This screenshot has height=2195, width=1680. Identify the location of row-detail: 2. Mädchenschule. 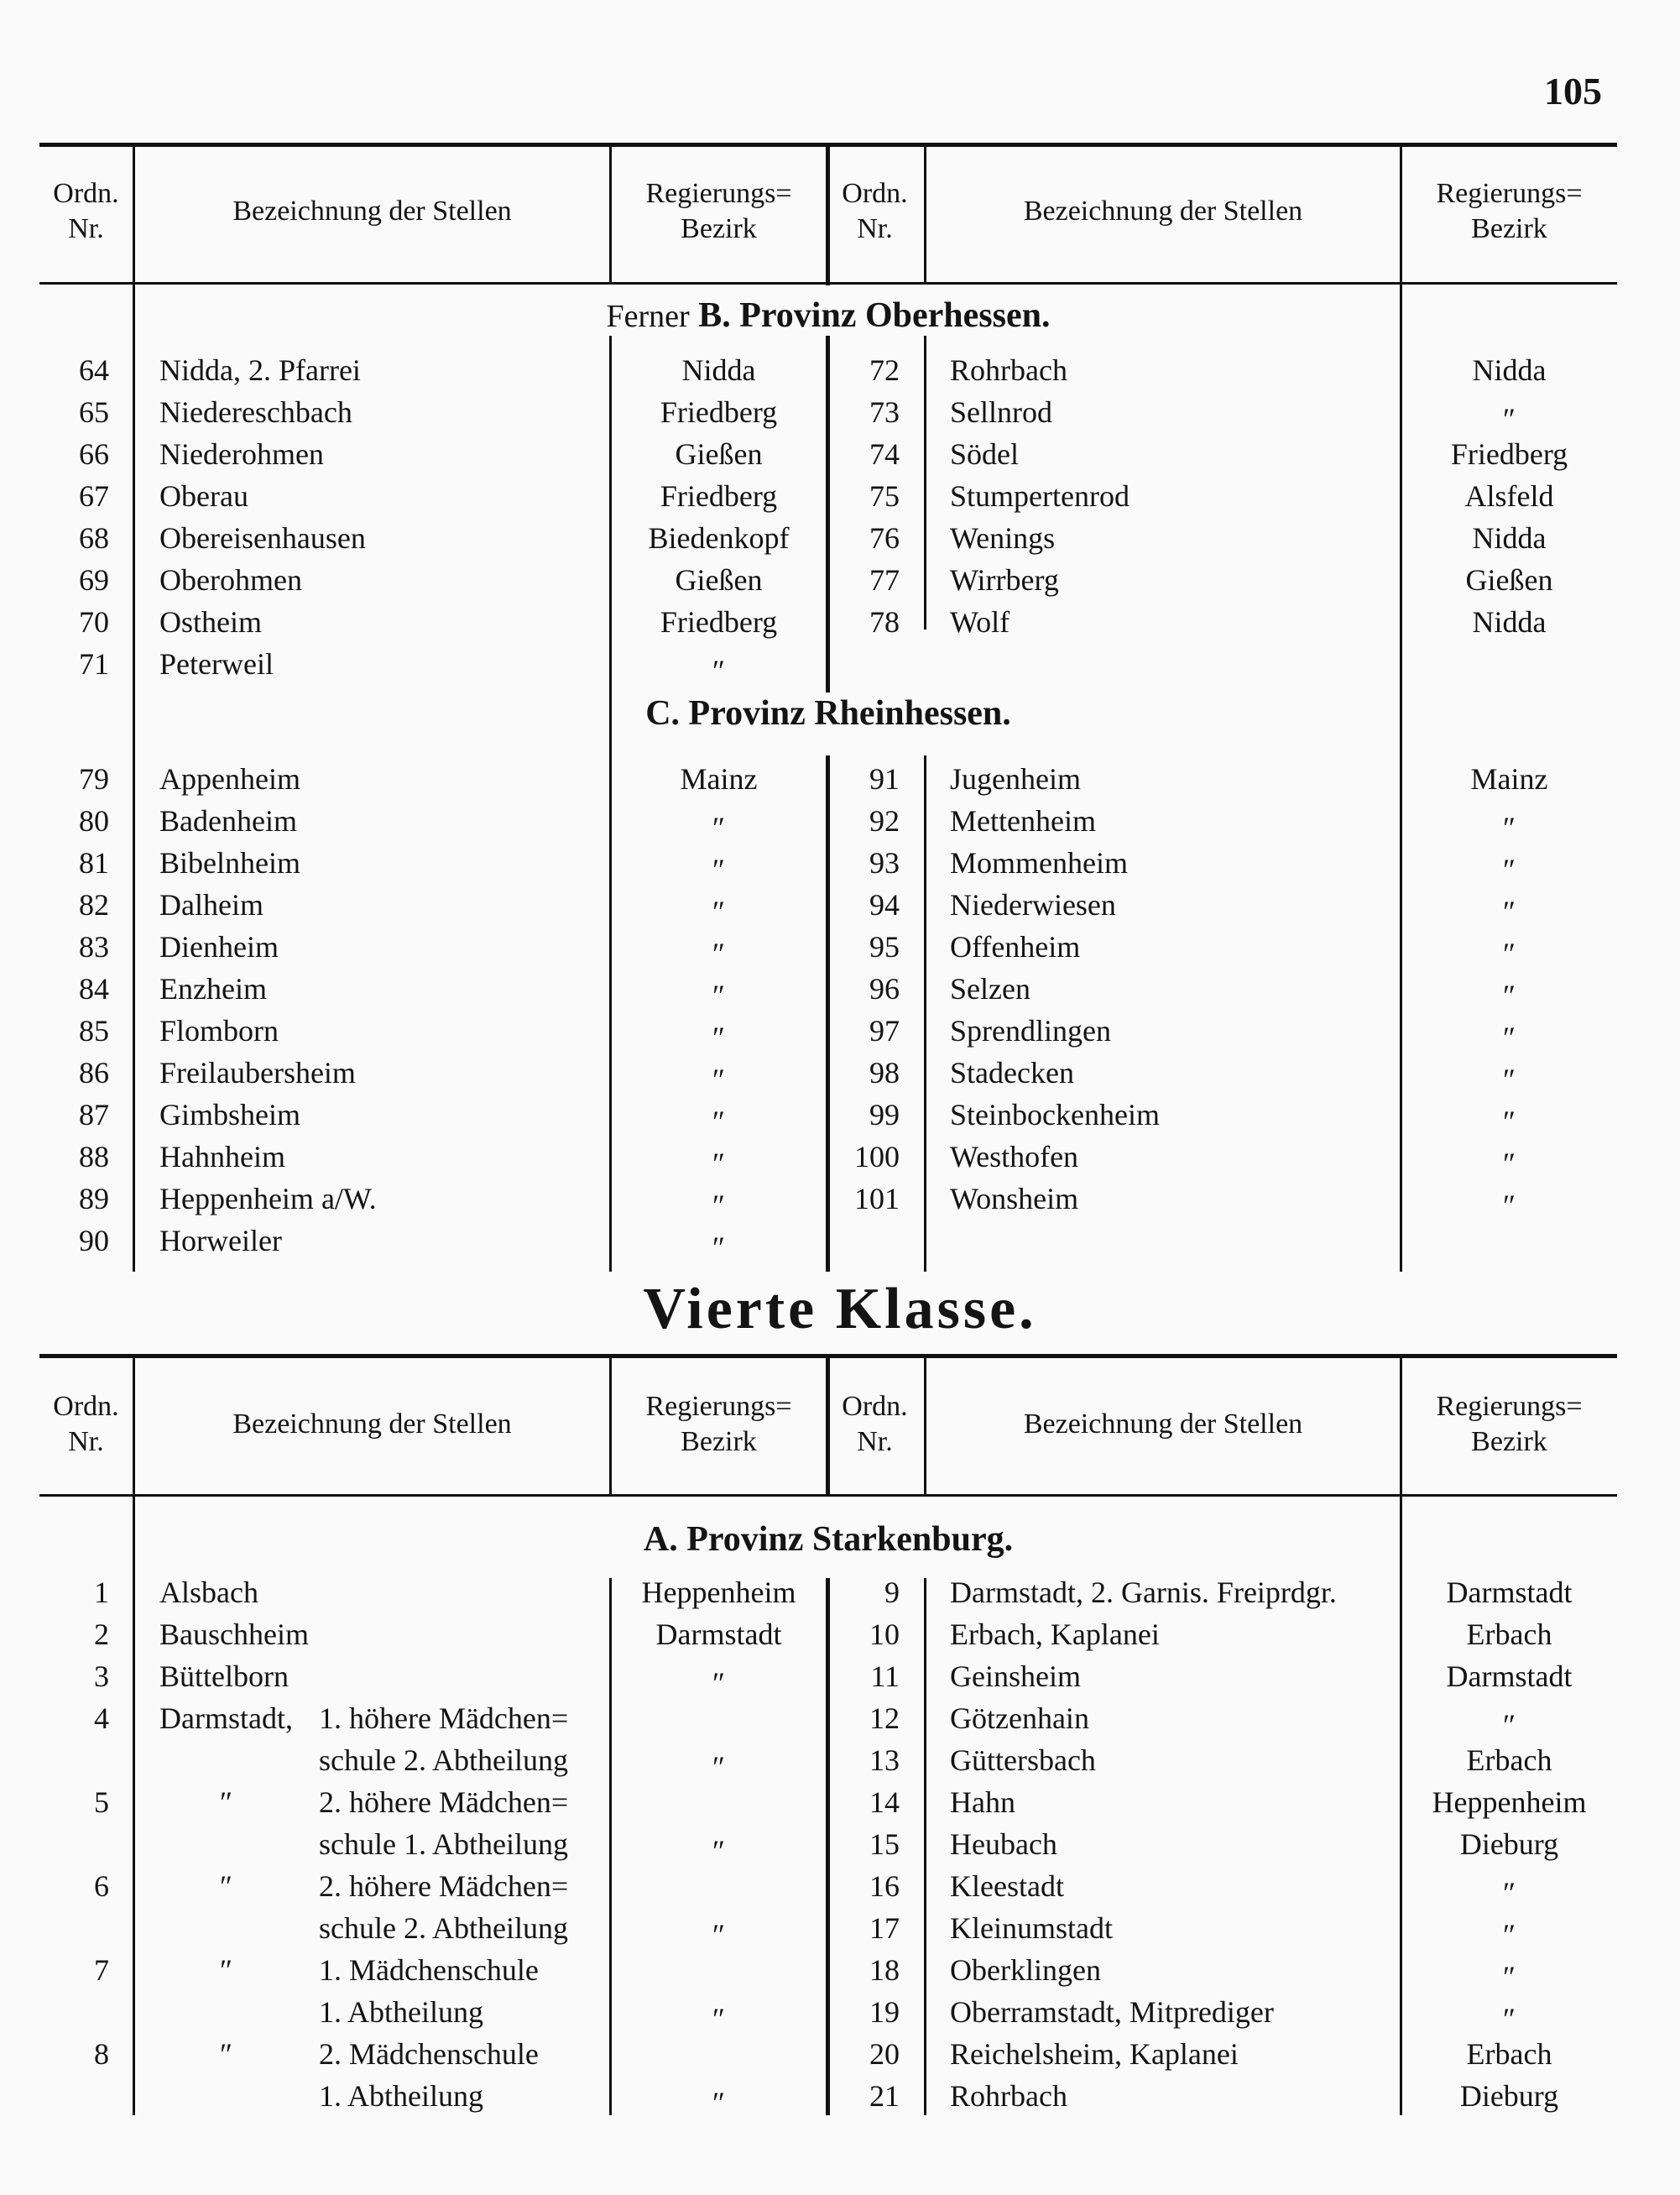
(429, 2054).